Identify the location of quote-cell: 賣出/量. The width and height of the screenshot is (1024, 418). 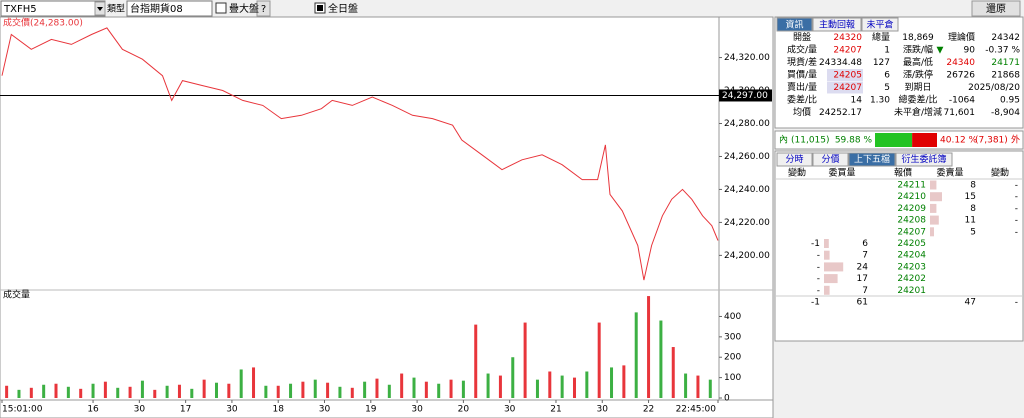
(802, 87).